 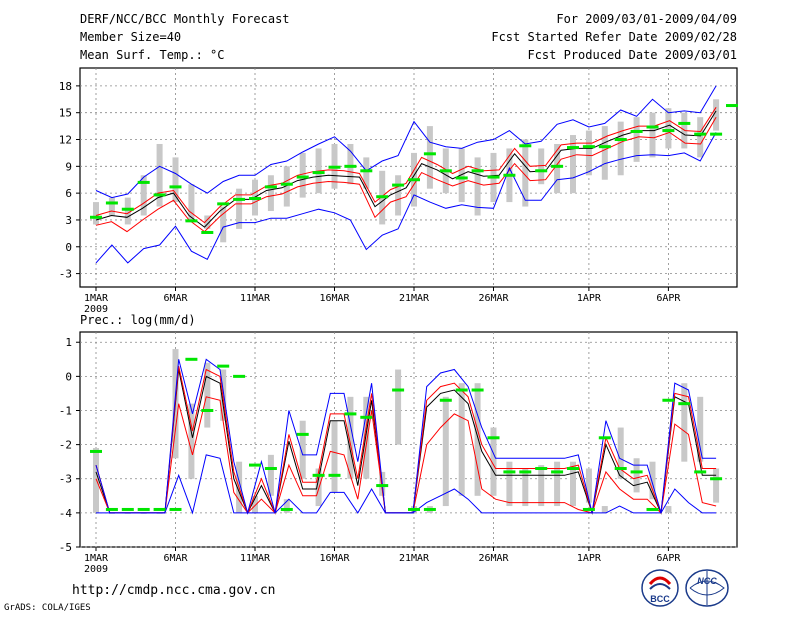 What do you see at coordinates (707, 581) in the screenshot?
I see `ncc-logo-text: NCC` at bounding box center [707, 581].